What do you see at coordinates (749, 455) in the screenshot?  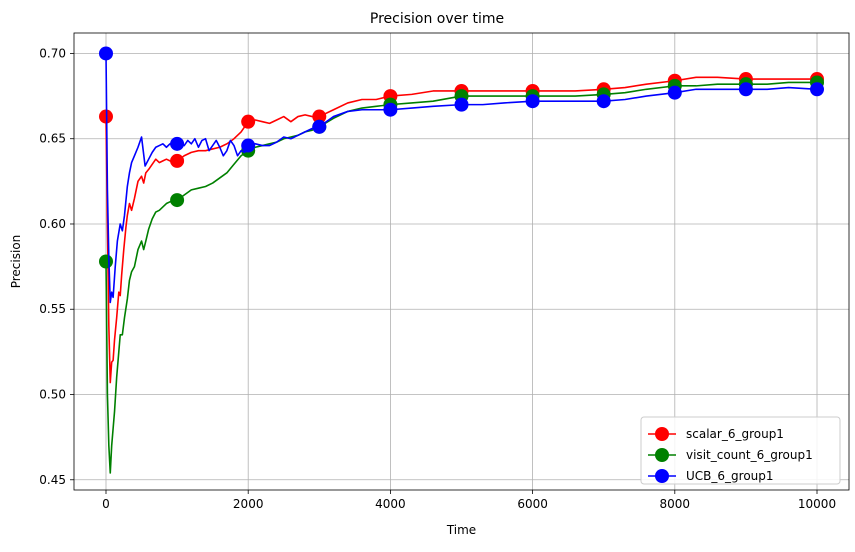 I see `legend-label-visit_count_6_group1: visit_count_6_group1` at bounding box center [749, 455].